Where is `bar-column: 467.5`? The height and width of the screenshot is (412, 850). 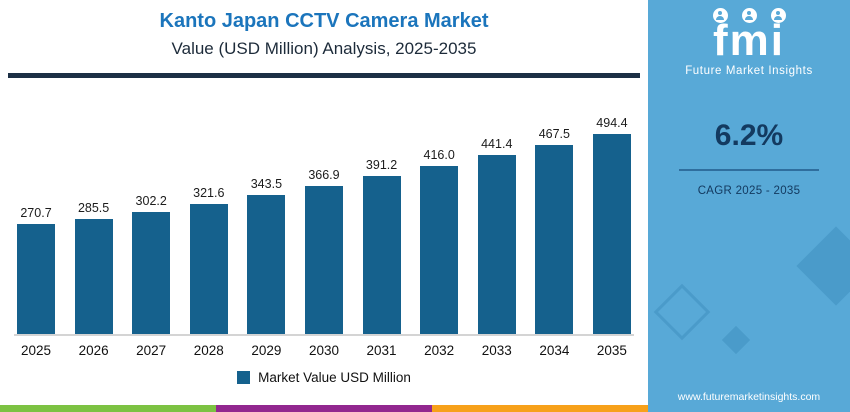
bar-column: 467.5 is located at coordinates (554, 230).